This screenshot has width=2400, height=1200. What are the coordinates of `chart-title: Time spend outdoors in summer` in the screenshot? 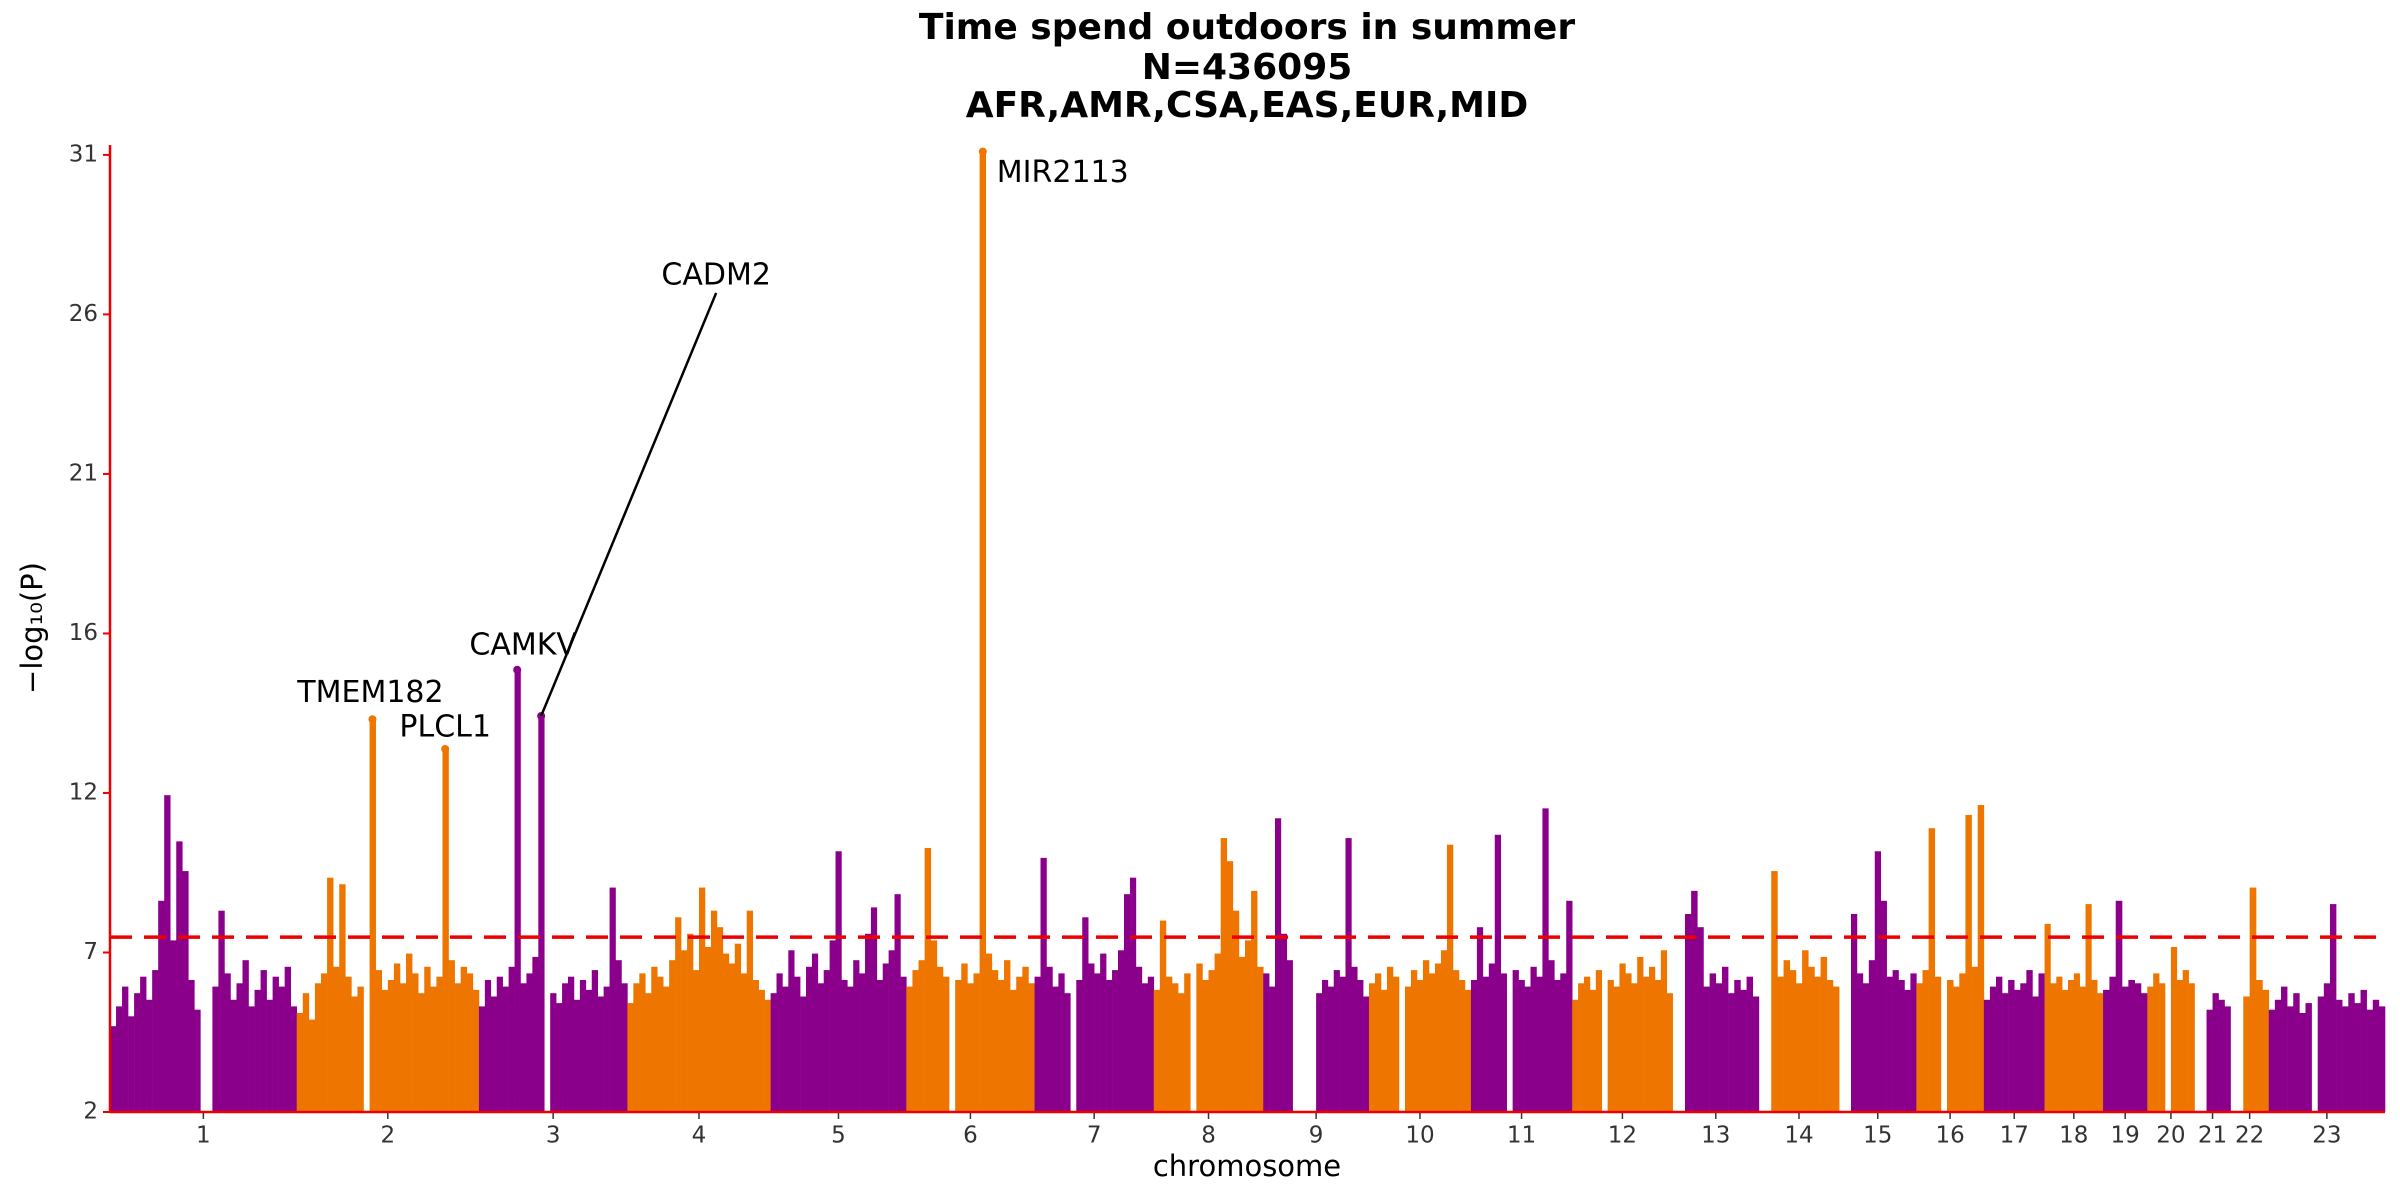 It's located at (1247, 27).